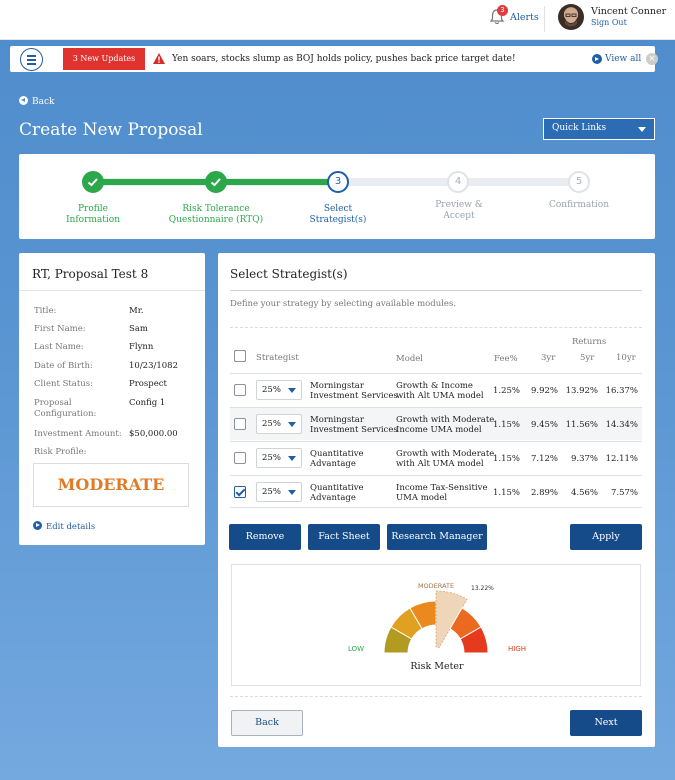 Image resolution: width=675 pixels, height=780 pixels. I want to click on field-label: Investment Amount:, so click(78, 434).